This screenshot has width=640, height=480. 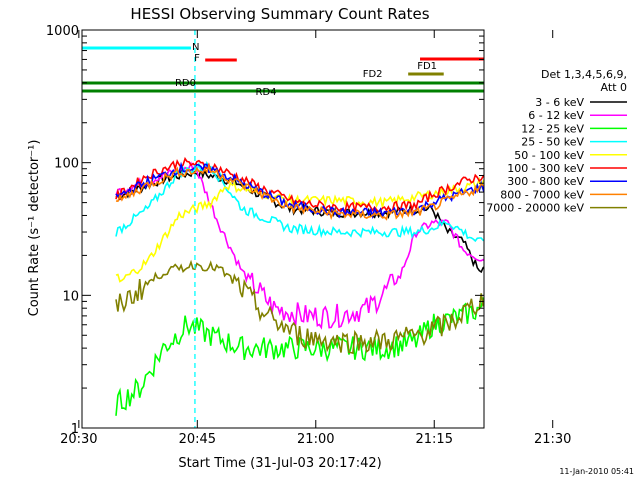 I want to click on legend-label-4: 50 - 100 keV, so click(x=549, y=155).